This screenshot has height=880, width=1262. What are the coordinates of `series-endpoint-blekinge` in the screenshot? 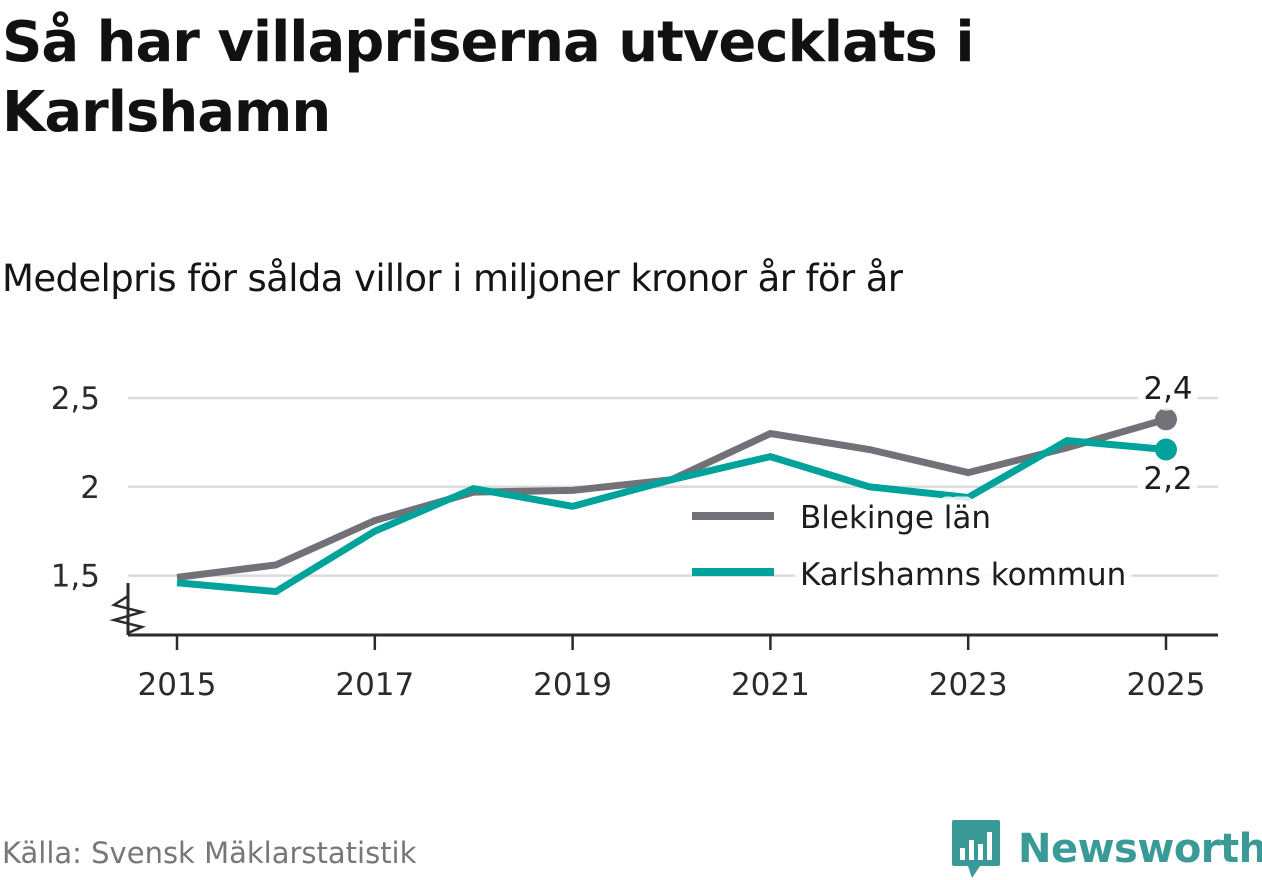 It's located at (1166, 419).